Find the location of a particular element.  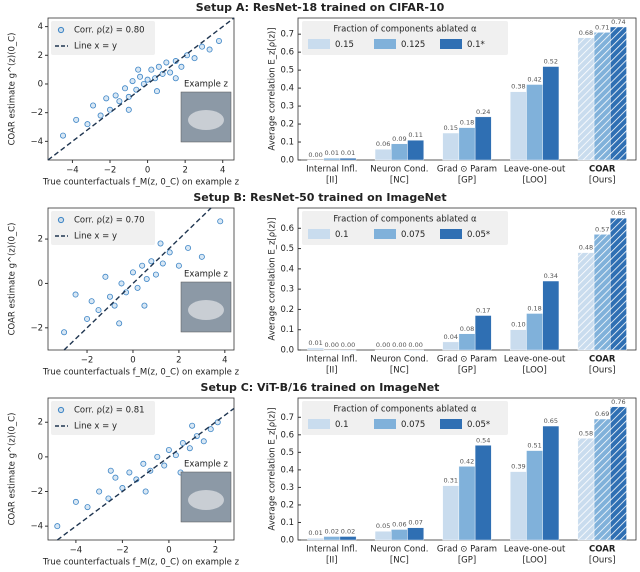

value-label: 0.02 is located at coordinates (348, 531).